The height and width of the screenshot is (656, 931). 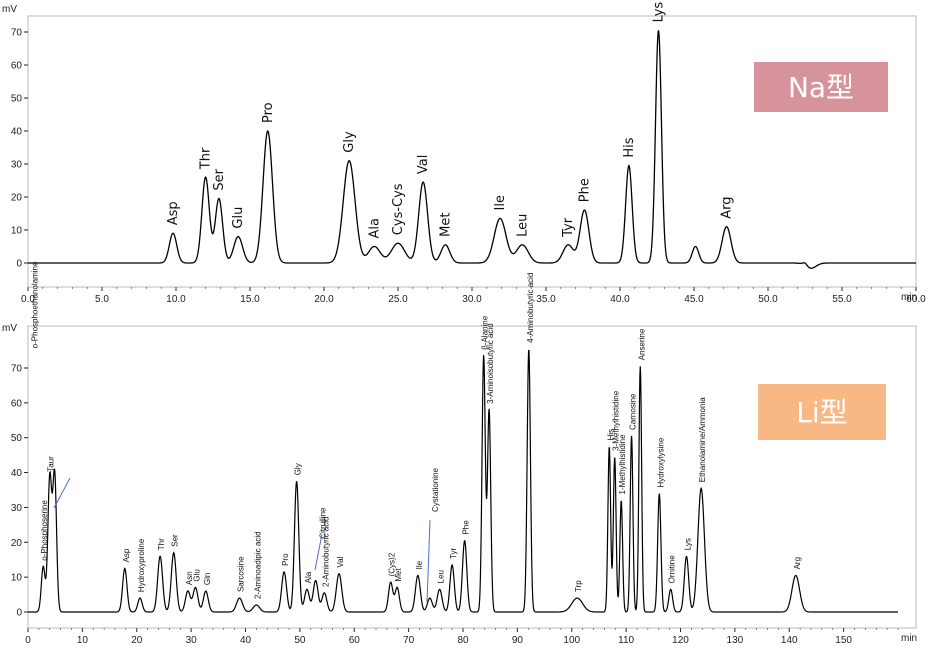 What do you see at coordinates (571, 640) in the screenshot?
I see `x-tick-label-li-10: 100` at bounding box center [571, 640].